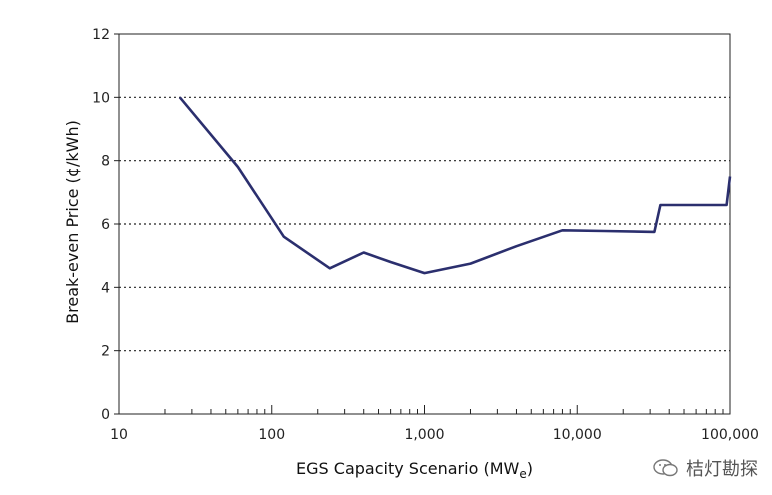  Describe the element at coordinates (72, 222) in the screenshot. I see `y-axis-title: Break-even Price (¢/kWh)` at that location.